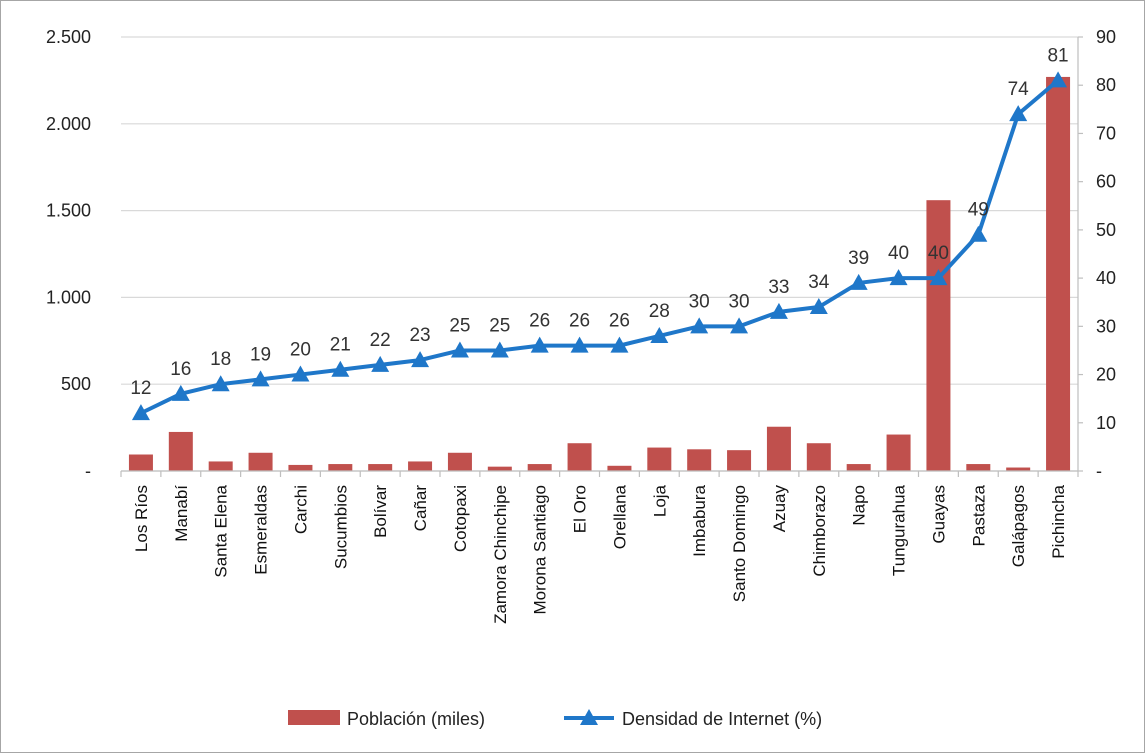  I want to click on x-category-label: Esmeraldas, so click(261, 530).